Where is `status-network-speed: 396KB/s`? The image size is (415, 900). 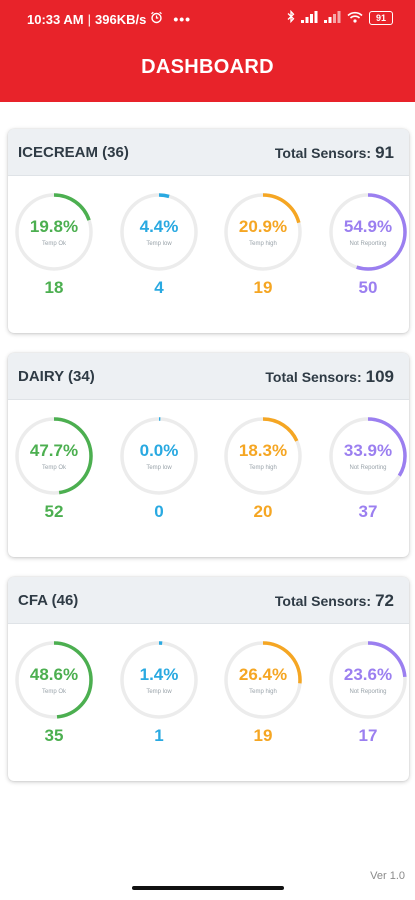
status-network-speed: 396KB/s is located at coordinates (121, 19).